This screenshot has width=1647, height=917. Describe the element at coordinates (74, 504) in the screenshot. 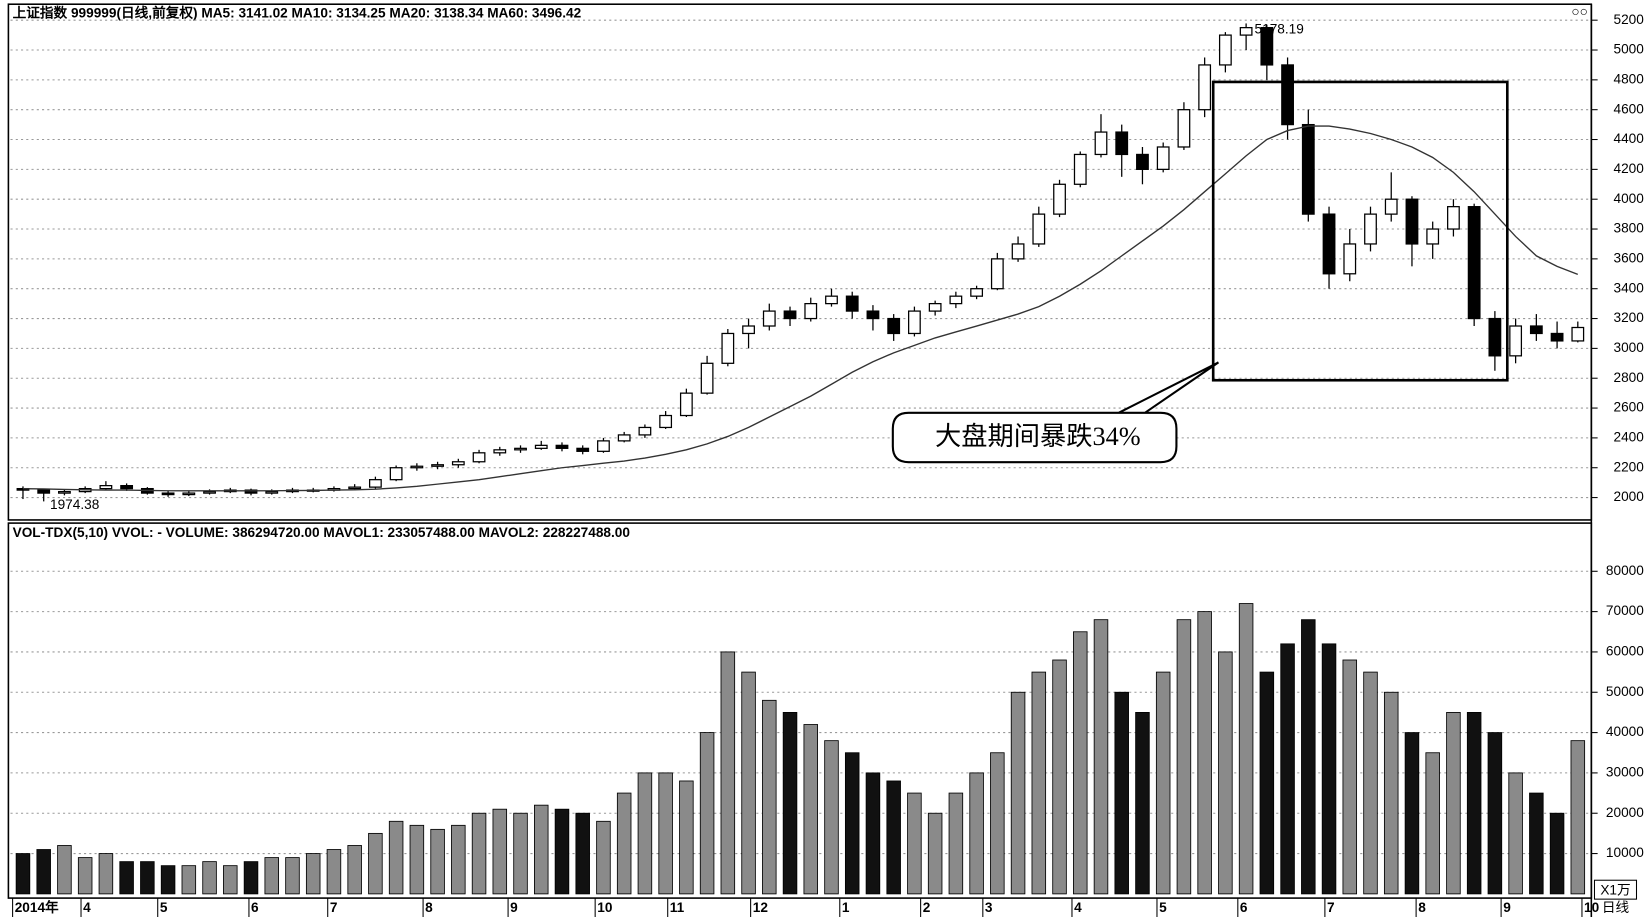

I see `low-label: 1974.38` at that location.